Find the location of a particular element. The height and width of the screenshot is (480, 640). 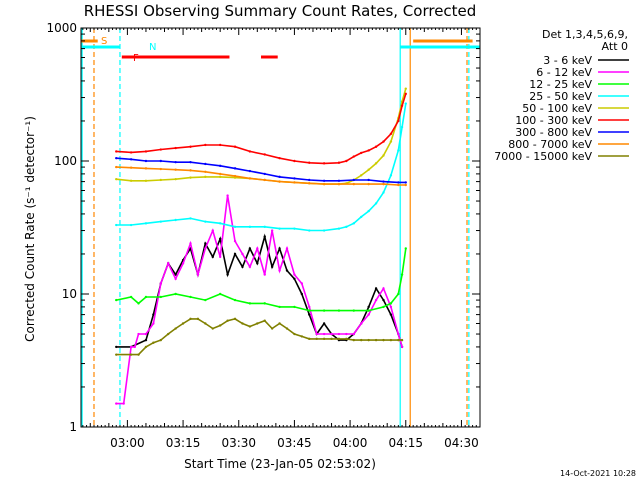

legend-label-3: 25 - 50 keV is located at coordinates (560, 96).